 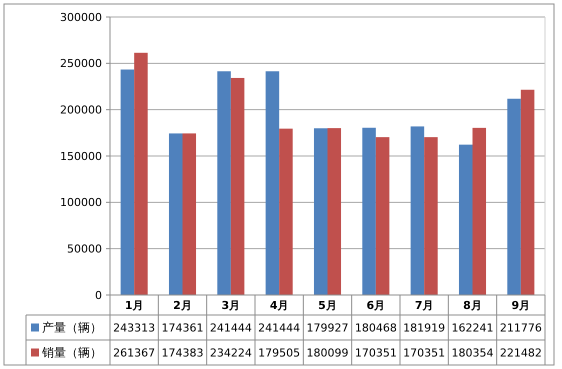 What do you see at coordinates (72, 327) in the screenshot?
I see `legend-label: 产量（辆）` at bounding box center [72, 327].